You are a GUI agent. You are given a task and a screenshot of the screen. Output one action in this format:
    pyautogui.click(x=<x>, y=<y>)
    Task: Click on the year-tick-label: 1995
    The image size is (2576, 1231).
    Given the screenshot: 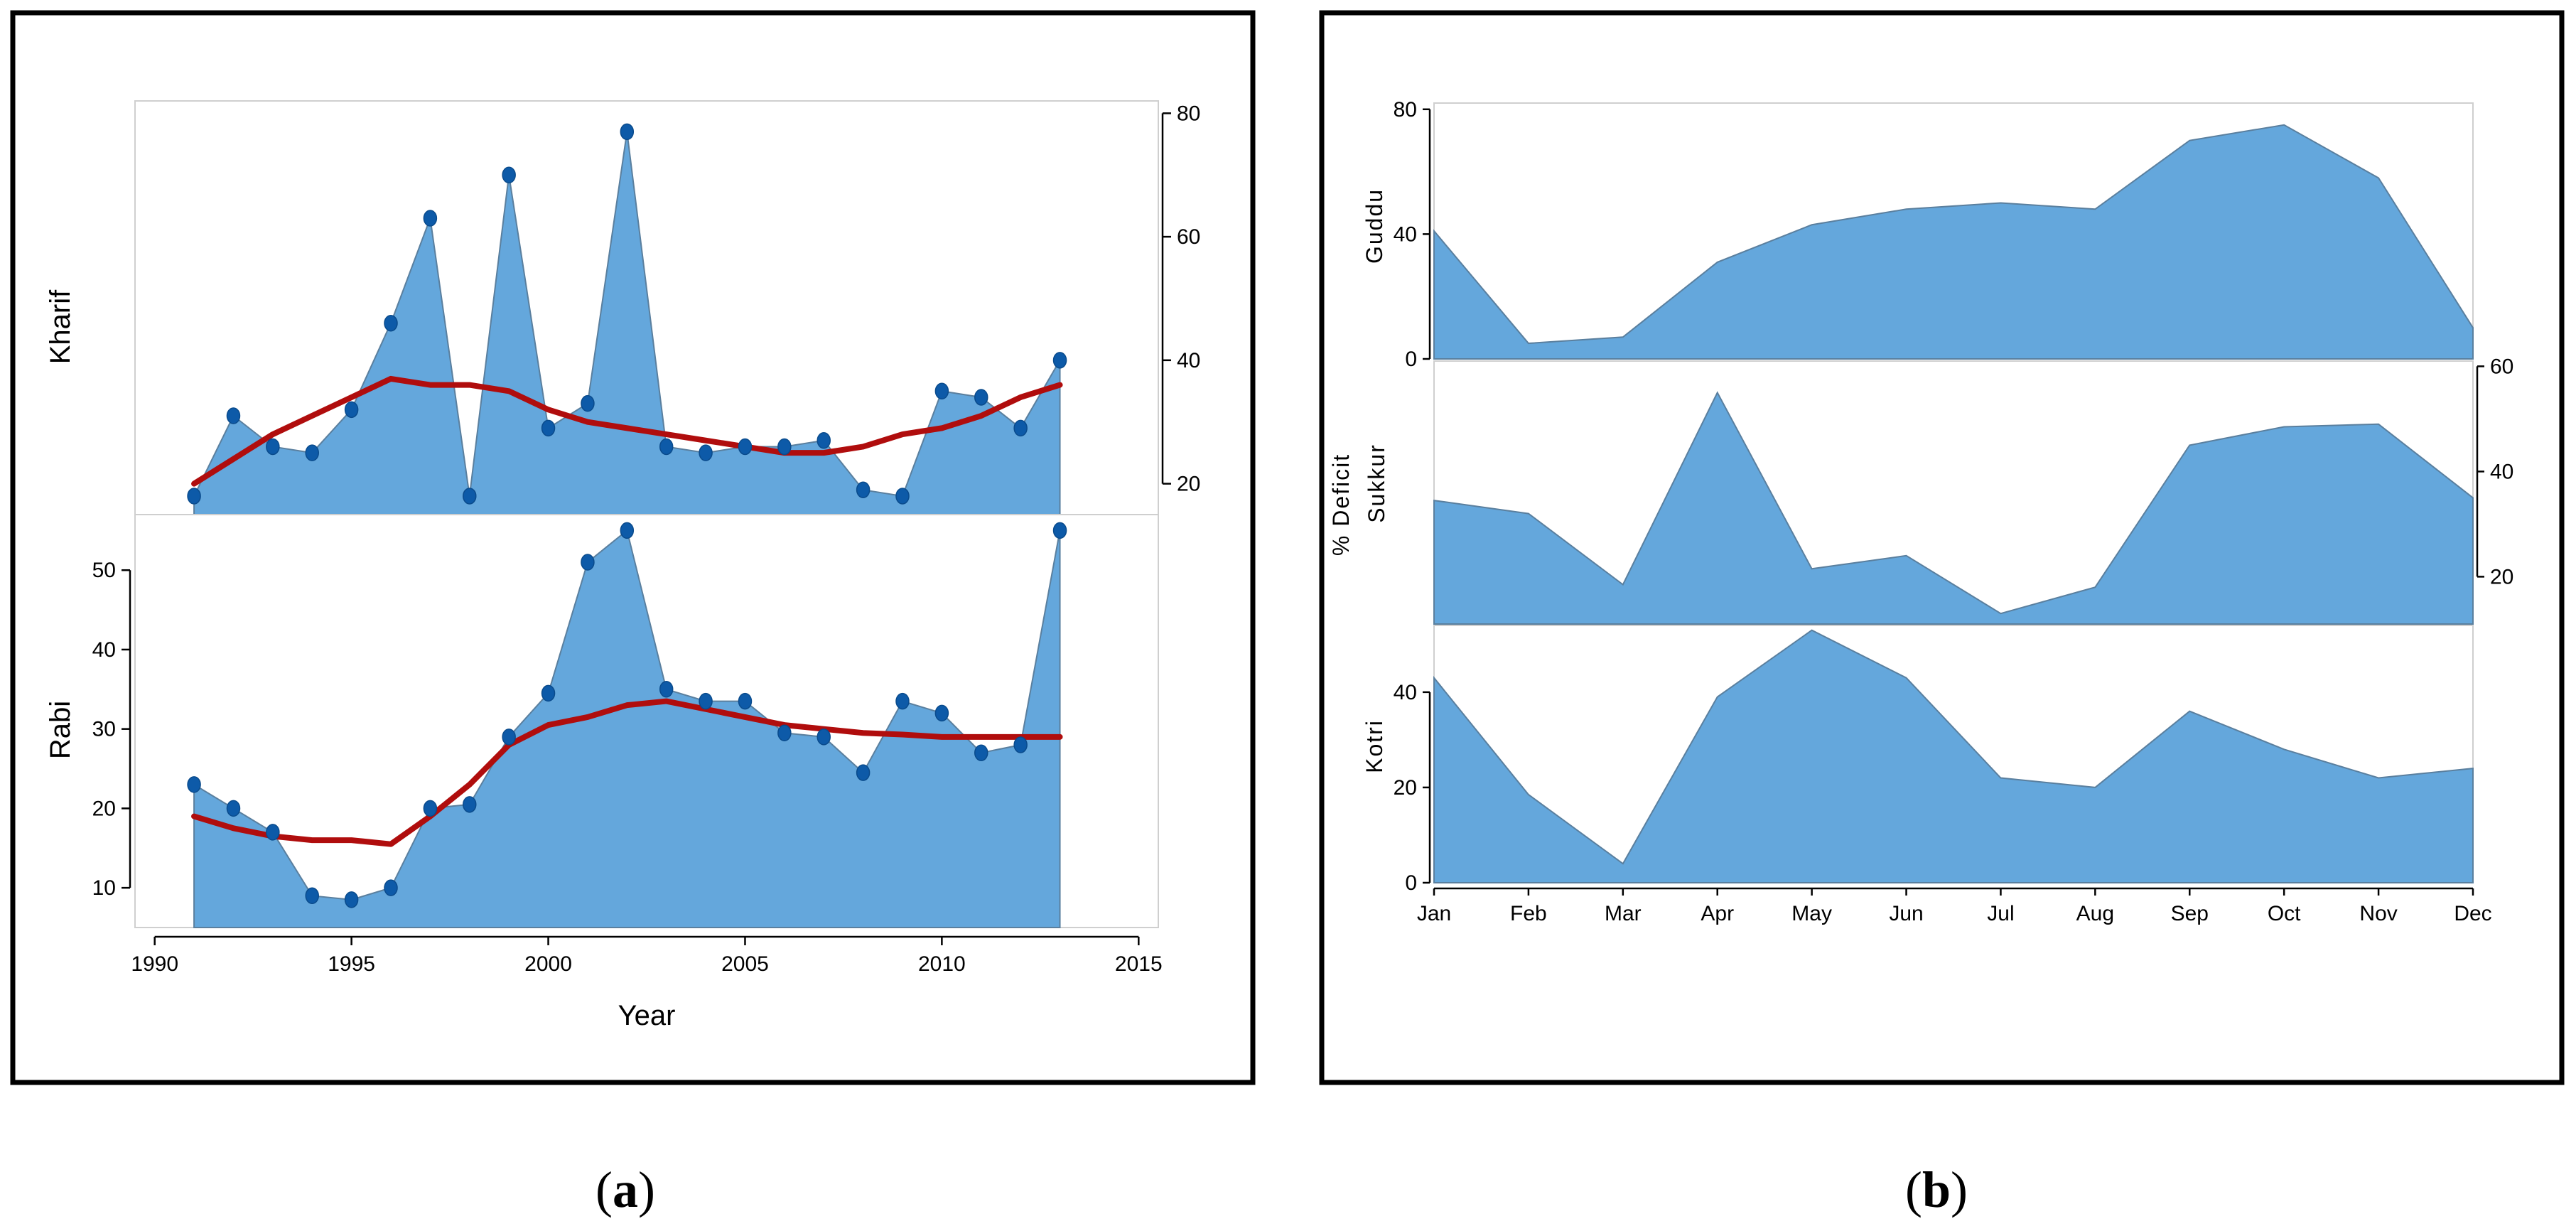 What is the action you would take?
    pyautogui.click(x=352, y=964)
    